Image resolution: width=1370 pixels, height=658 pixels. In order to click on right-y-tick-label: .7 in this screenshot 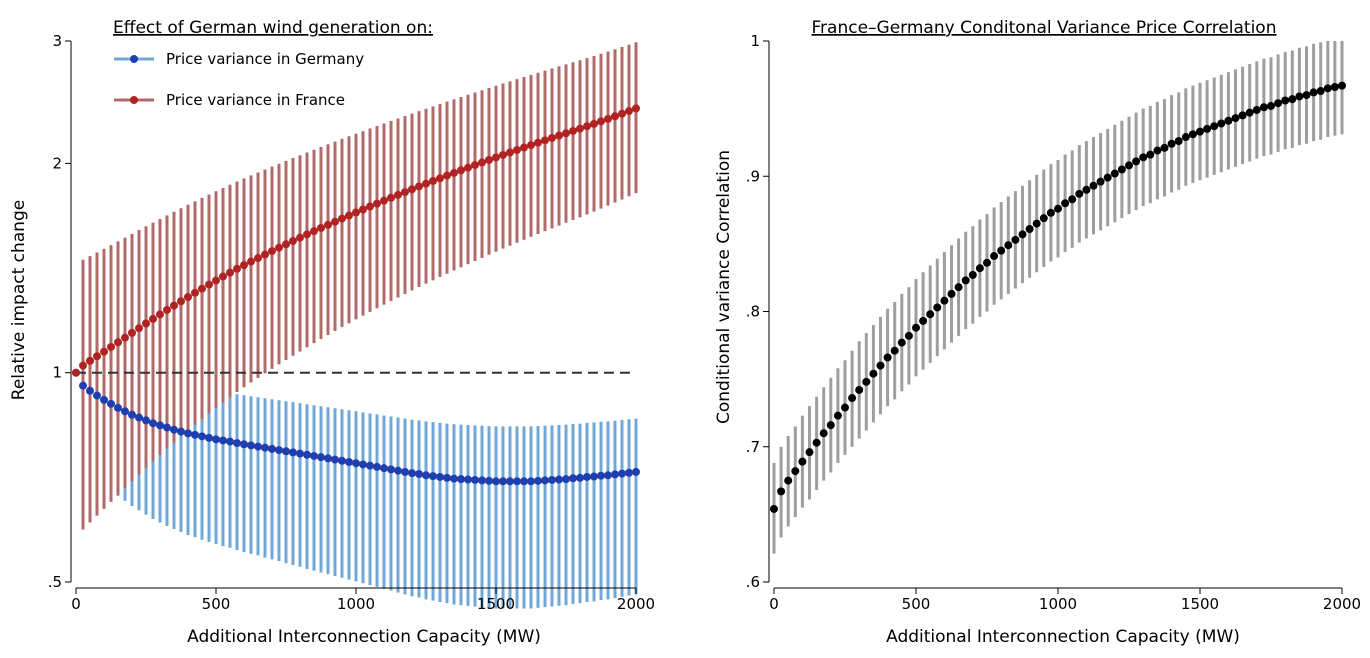, I will do `click(753, 447)`.